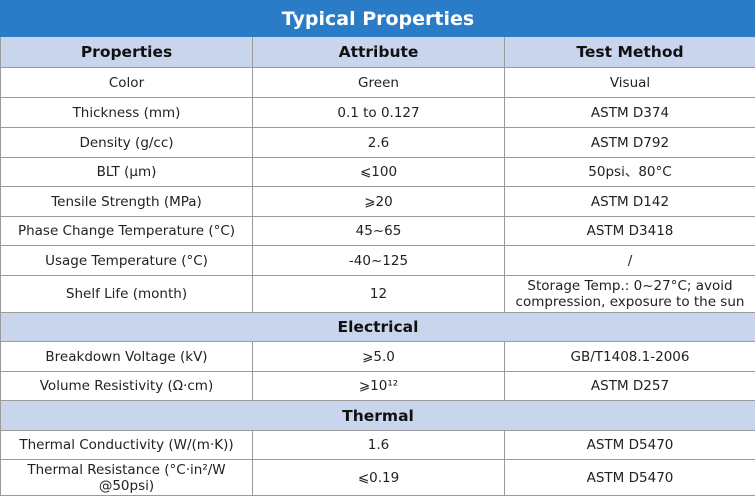 This screenshot has height=496, width=755. Describe the element at coordinates (127, 83) in the screenshot. I see `table-cell: Color` at that location.